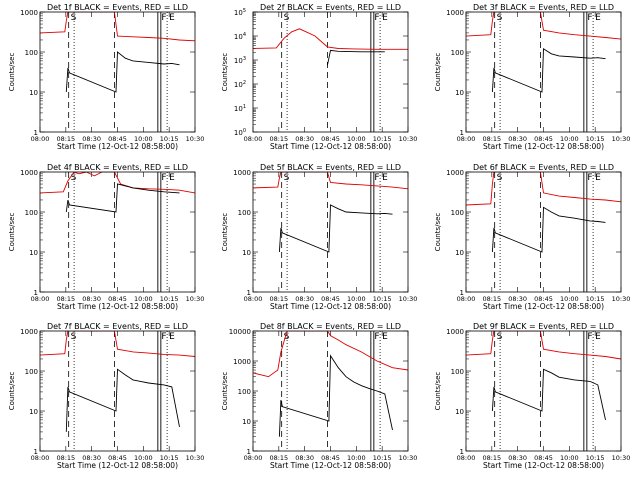 The image size is (640, 480). What do you see at coordinates (330, 7) in the screenshot?
I see `chart-title: Det 2f BLACK = Events, RED = LLD` at bounding box center [330, 7].